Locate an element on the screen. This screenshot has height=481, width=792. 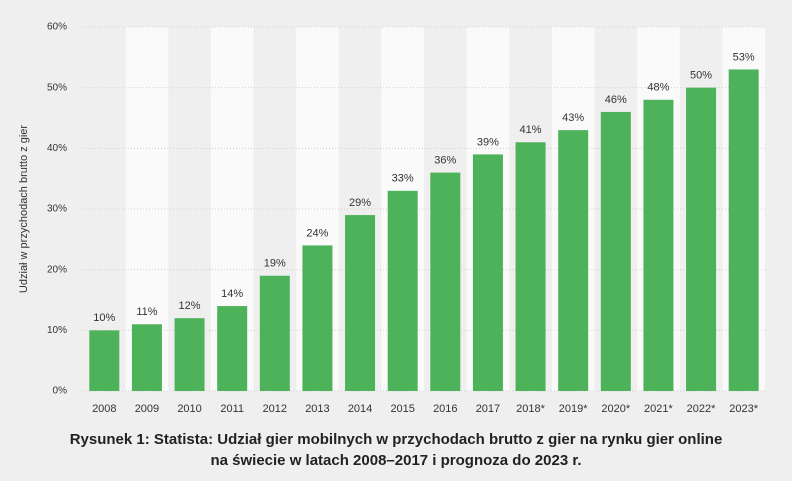
x-tick-label: 2015 is located at coordinates (402, 409).